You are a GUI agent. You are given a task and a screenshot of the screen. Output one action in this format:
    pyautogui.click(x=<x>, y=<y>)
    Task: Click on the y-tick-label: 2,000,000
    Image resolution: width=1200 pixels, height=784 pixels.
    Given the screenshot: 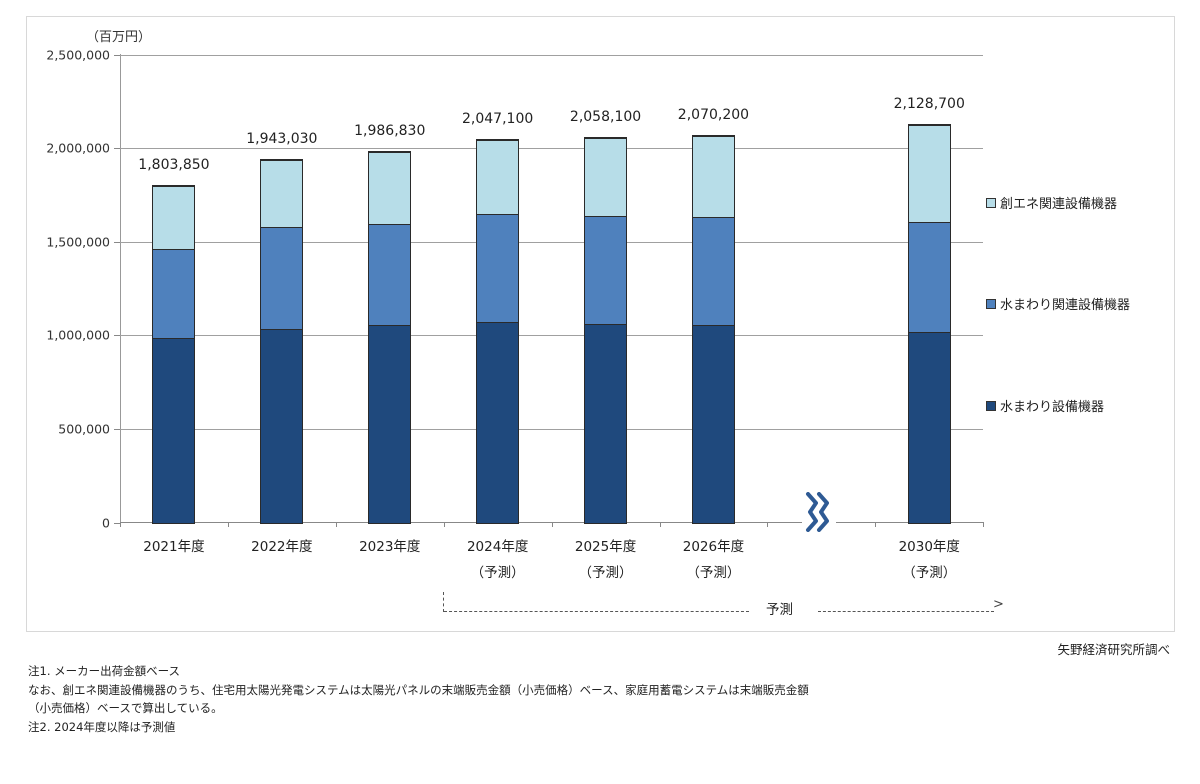 What is the action you would take?
    pyautogui.click(x=78, y=148)
    